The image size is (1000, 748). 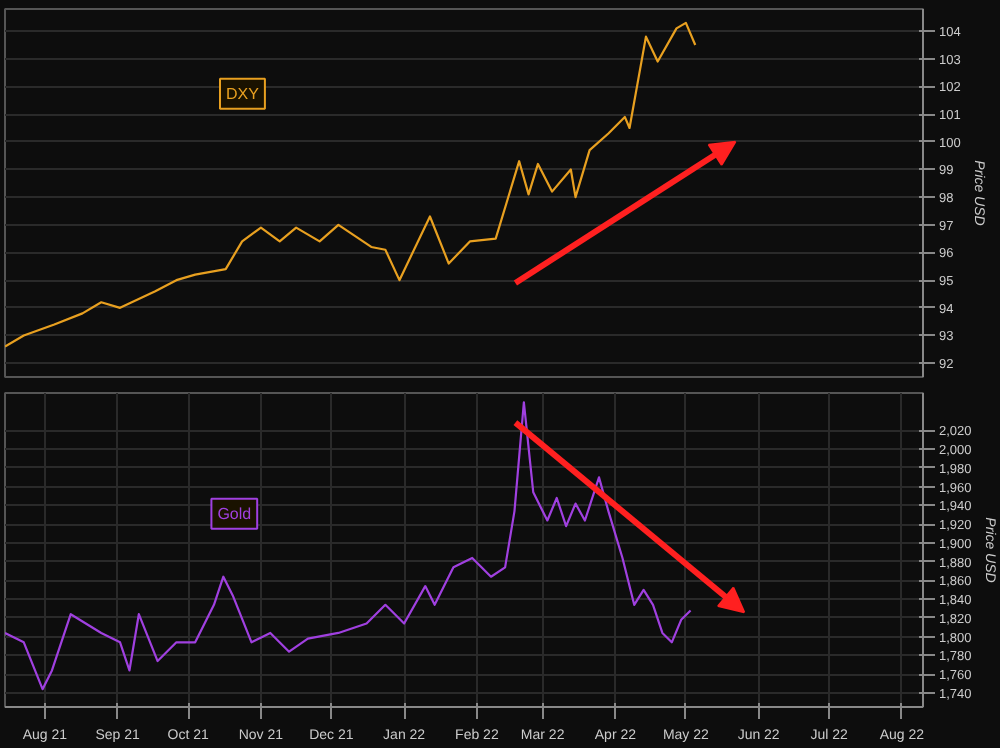 I want to click on text: DXY, so click(x=243, y=93).